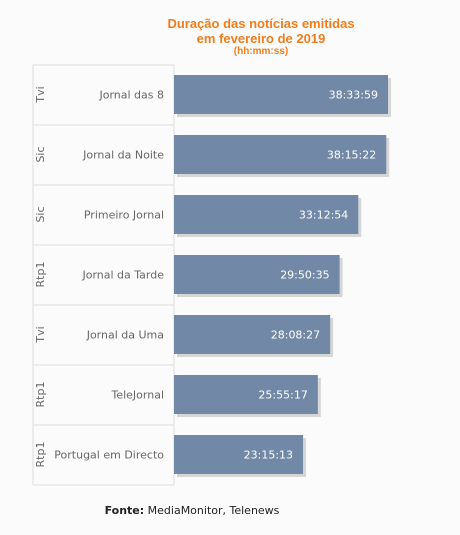  What do you see at coordinates (124, 215) in the screenshot?
I see `category-label: Primeiro Jornal` at bounding box center [124, 215].